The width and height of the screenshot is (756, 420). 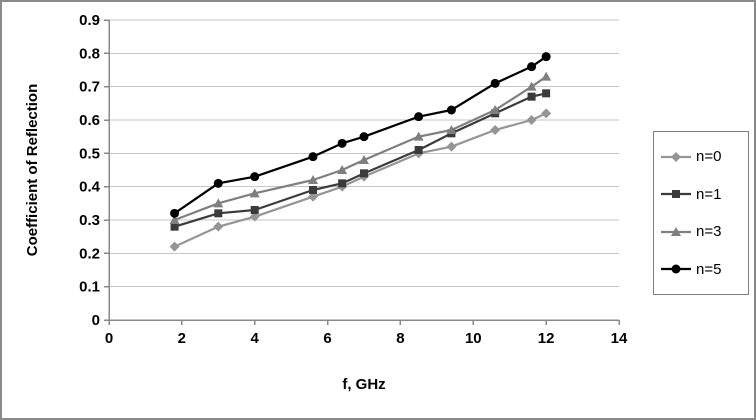 What do you see at coordinates (709, 157) in the screenshot?
I see `legend-label: n=0` at bounding box center [709, 157].